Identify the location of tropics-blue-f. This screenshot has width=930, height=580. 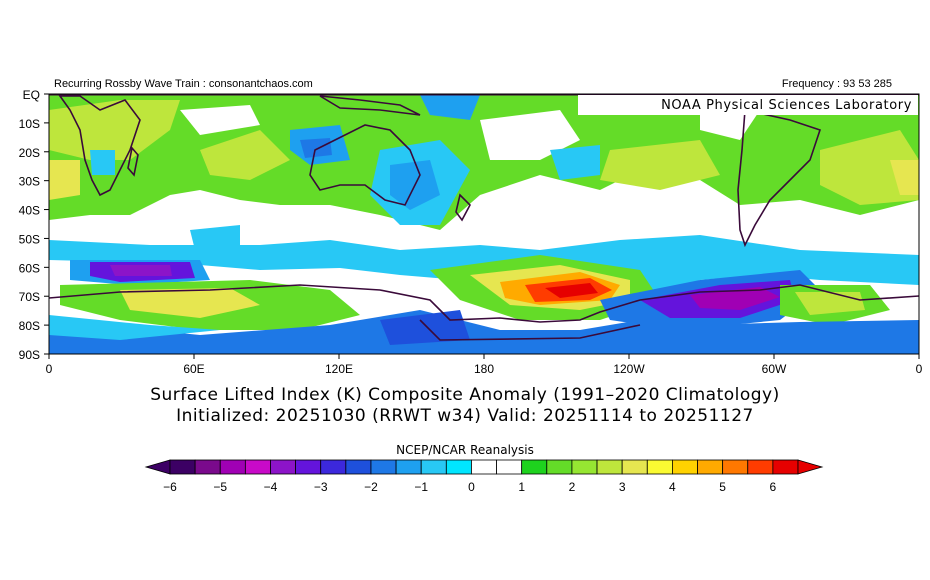
(102, 162).